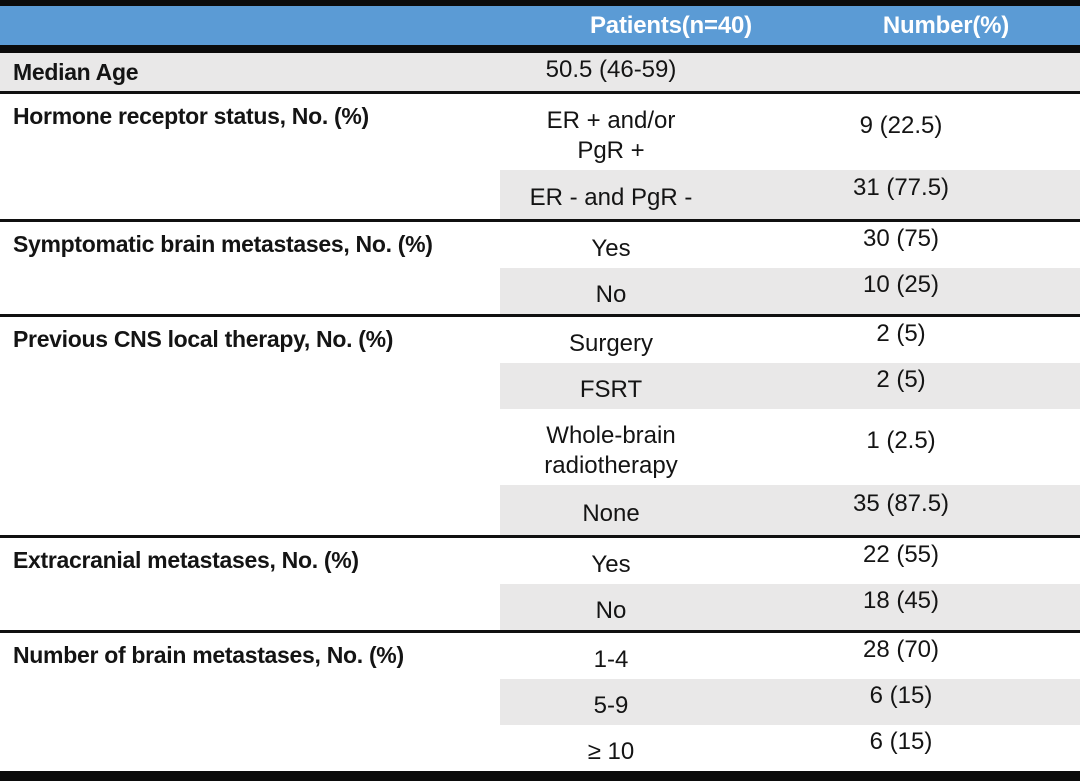 Image resolution: width=1080 pixels, height=781 pixels. What do you see at coordinates (901, 510) in the screenshot?
I see `value-cell: 35 (87.5)` at bounding box center [901, 510].